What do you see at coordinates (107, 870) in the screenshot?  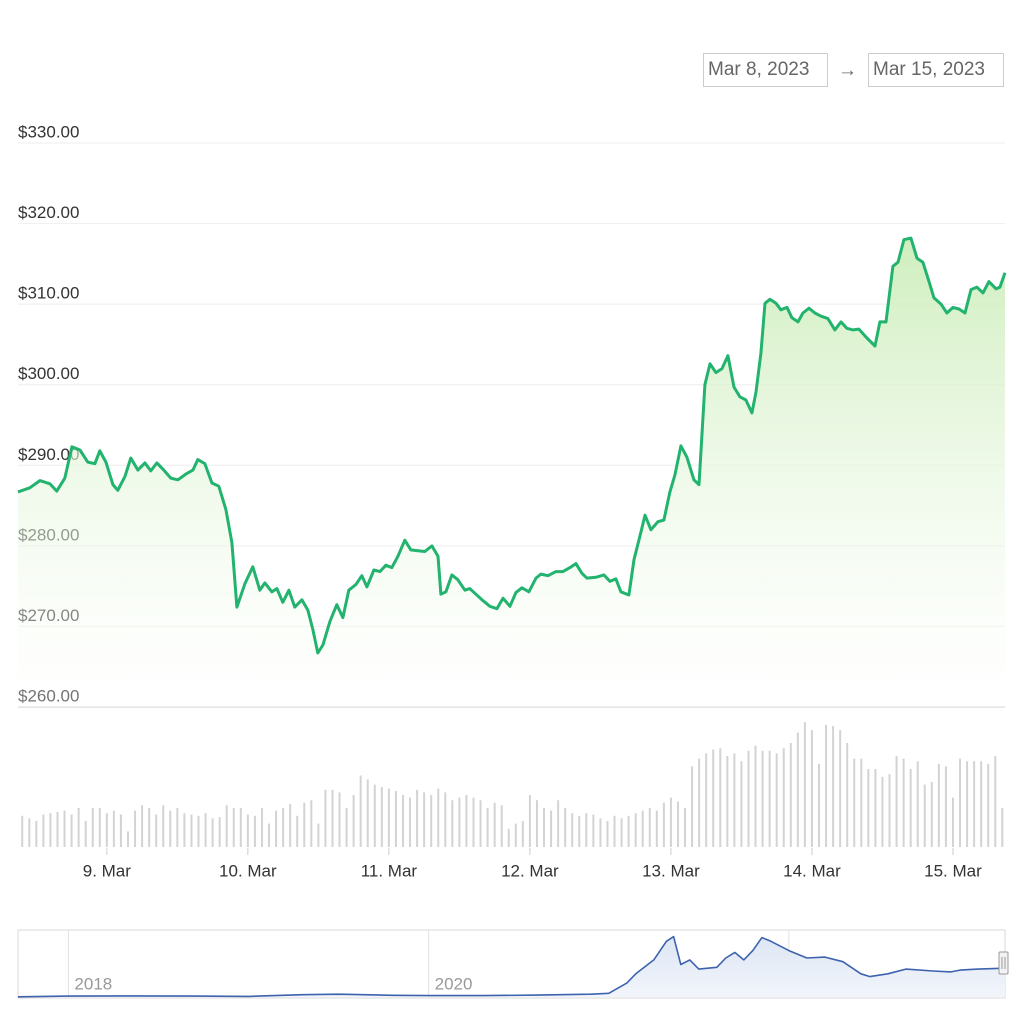 I see `x-tick-label: 9. Mar` at bounding box center [107, 870].